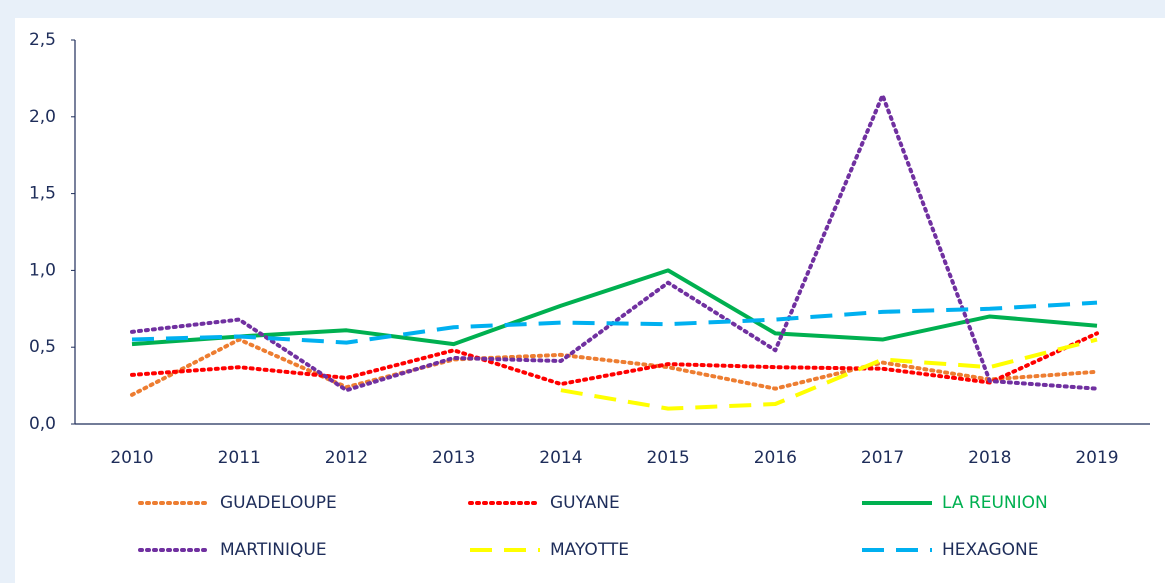  I want to click on x-tick-label: 2011, so click(239, 458).